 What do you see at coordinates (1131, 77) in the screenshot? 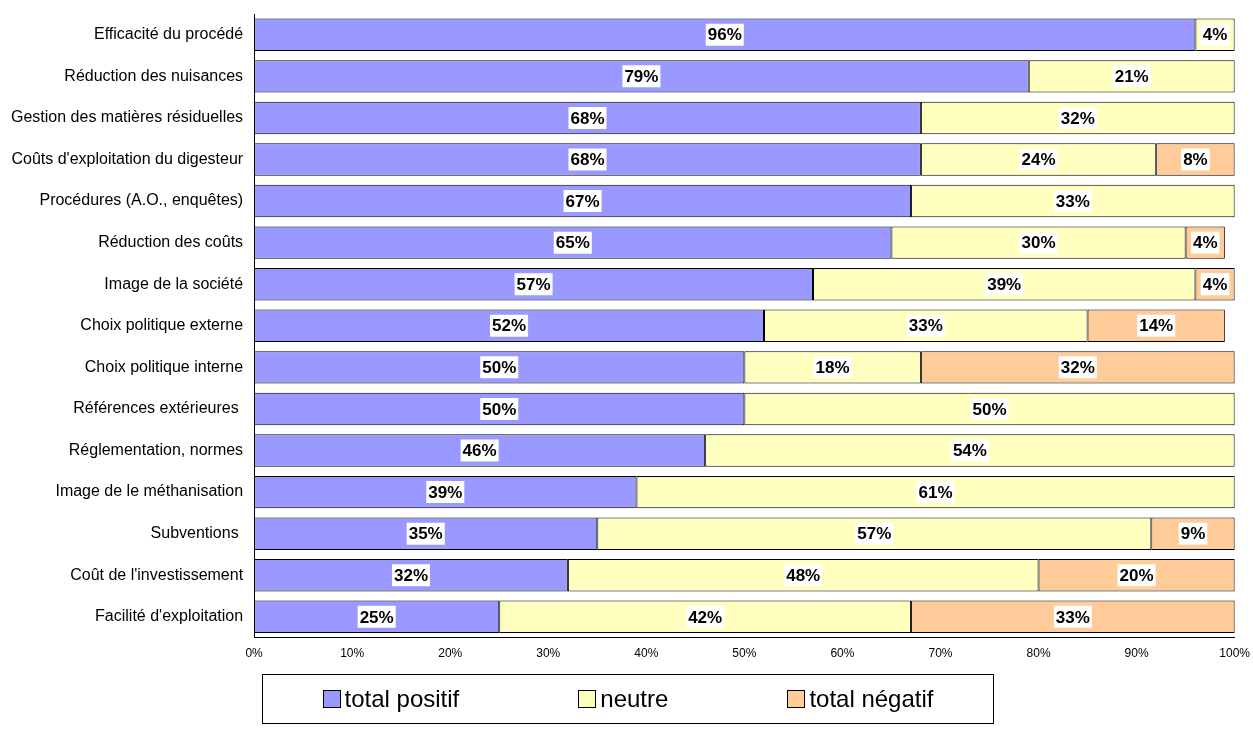
I see `data-label: 21%` at bounding box center [1131, 77].